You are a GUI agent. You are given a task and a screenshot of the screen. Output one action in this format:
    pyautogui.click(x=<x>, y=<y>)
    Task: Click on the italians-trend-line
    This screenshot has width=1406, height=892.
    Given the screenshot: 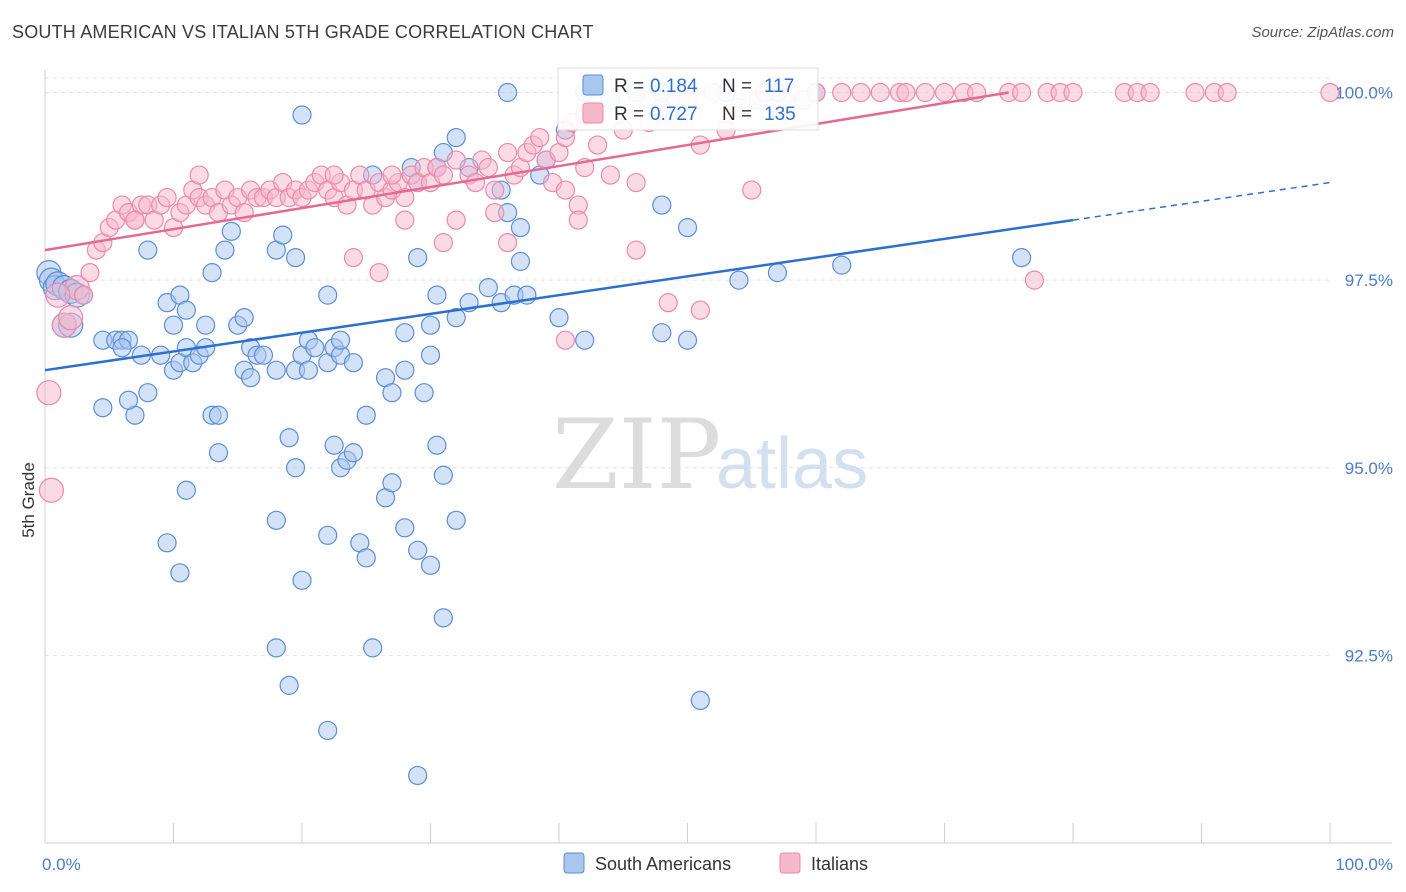 What is the action you would take?
    pyautogui.click(x=526, y=171)
    